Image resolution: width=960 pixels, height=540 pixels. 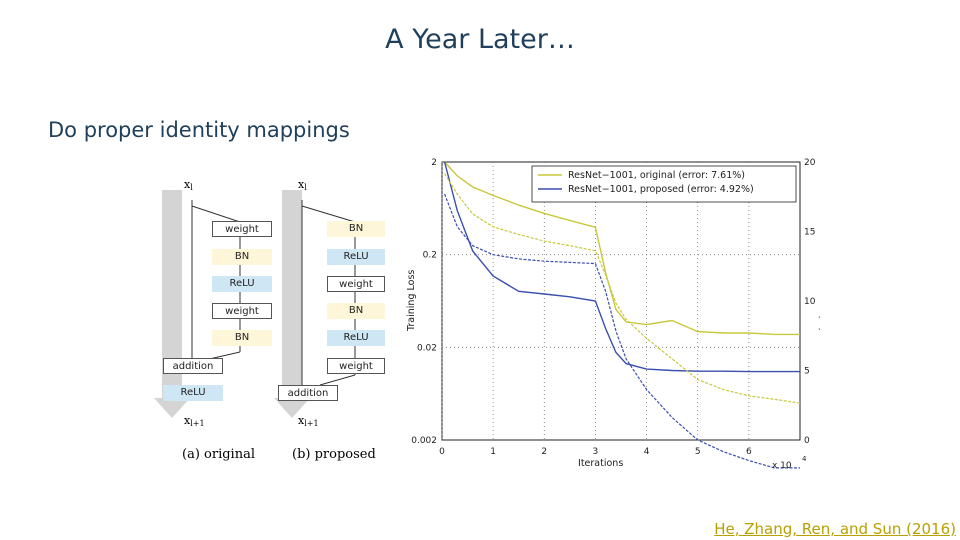 What do you see at coordinates (782, 466) in the screenshot?
I see `x-multiplier-label: x 10` at bounding box center [782, 466].